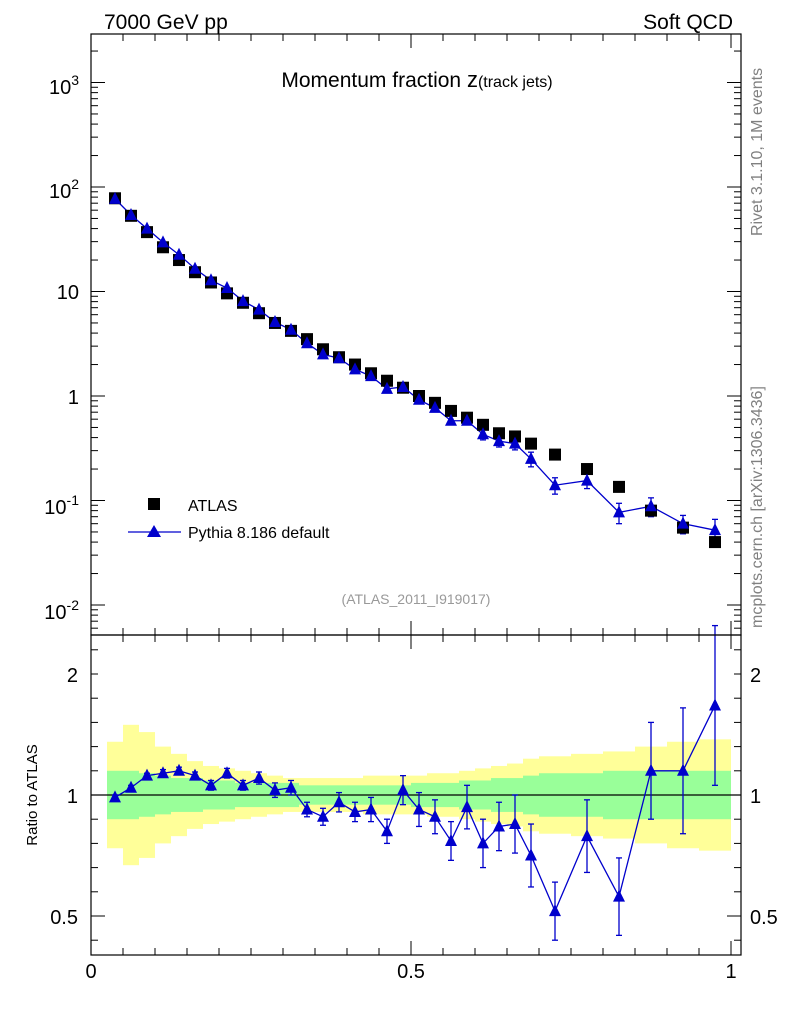 The image size is (786, 1024). What do you see at coordinates (229, 520) in the screenshot?
I see `legend: ATLAS Pythia 8.186 default` at bounding box center [229, 520].